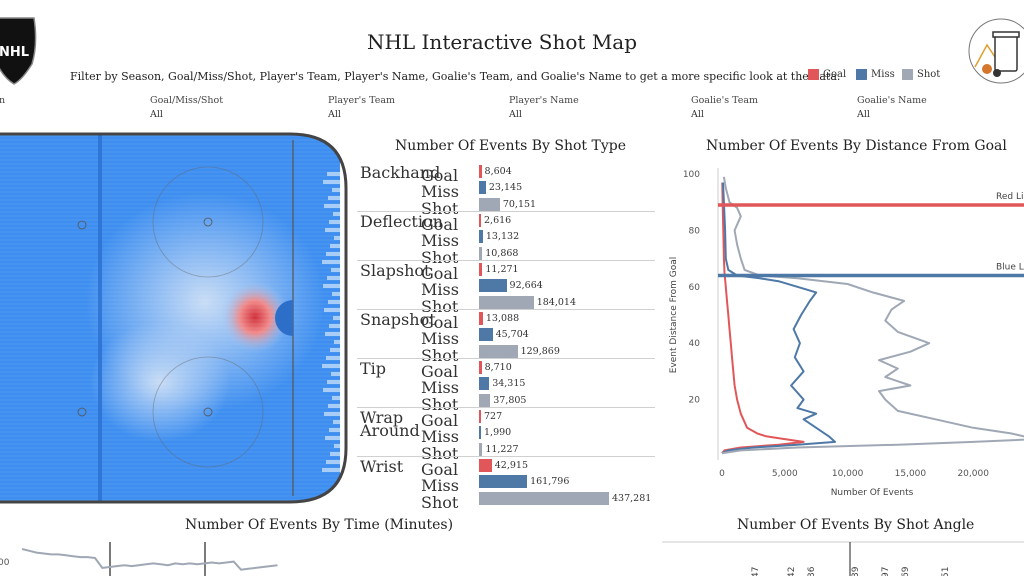  Describe the element at coordinates (519, 204) in the screenshot. I see `shot-type-value: 70,151` at that location.